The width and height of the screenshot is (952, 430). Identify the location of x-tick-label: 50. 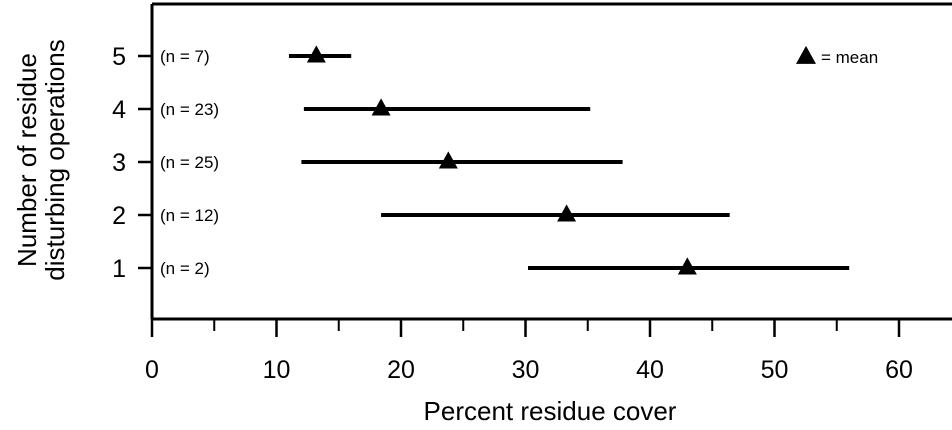
(775, 370).